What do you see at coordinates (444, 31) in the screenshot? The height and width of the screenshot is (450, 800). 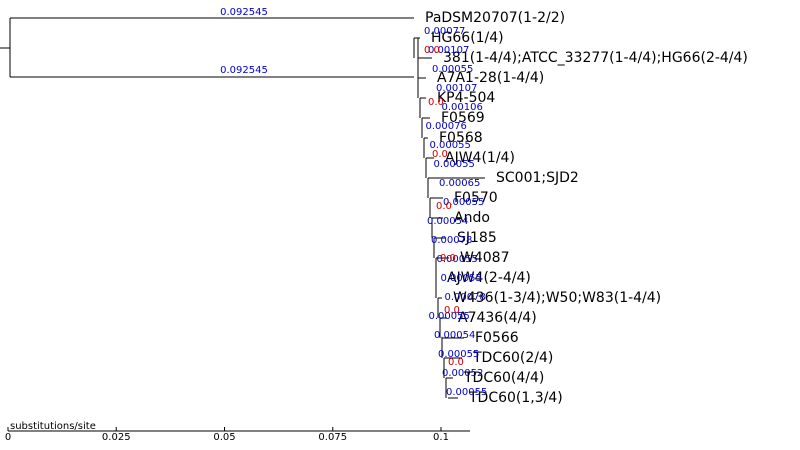 I see `branch-length: 0.00077` at bounding box center [444, 31].